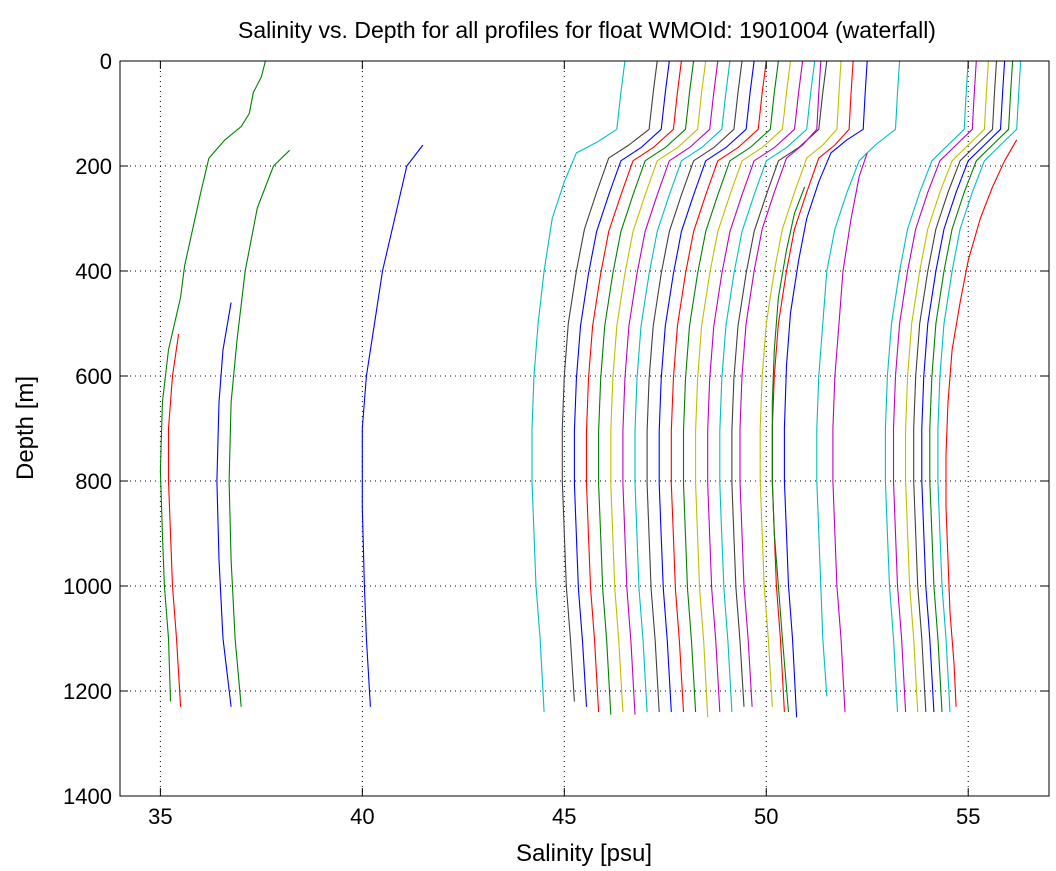 The height and width of the screenshot is (871, 1056). Describe the element at coordinates (106, 61) in the screenshot. I see `y-tick-label: 0` at that location.